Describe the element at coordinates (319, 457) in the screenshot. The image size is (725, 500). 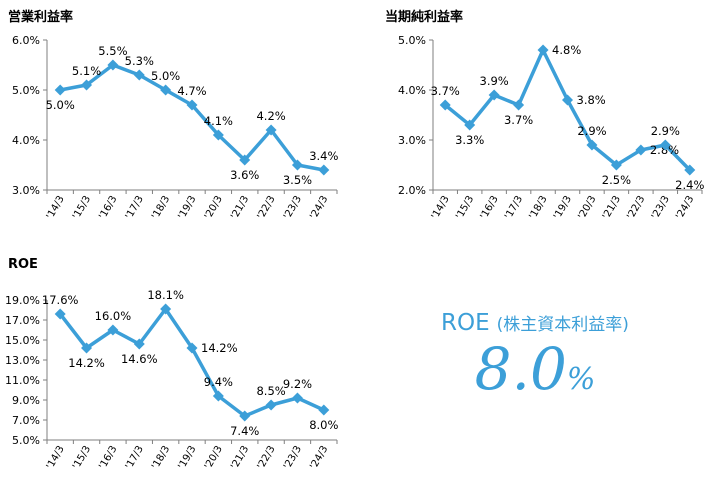
I see `x-tick-label: '24/3` at that location.